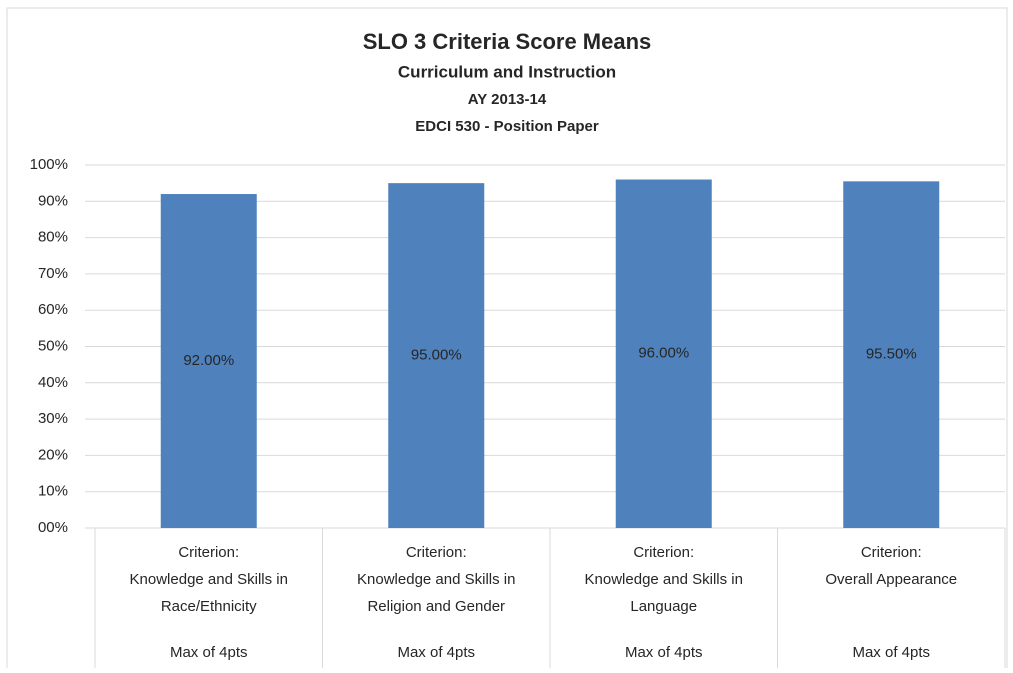 The height and width of the screenshot is (673, 1013). I want to click on x-tick-label: Religion and Gender, so click(436, 606).